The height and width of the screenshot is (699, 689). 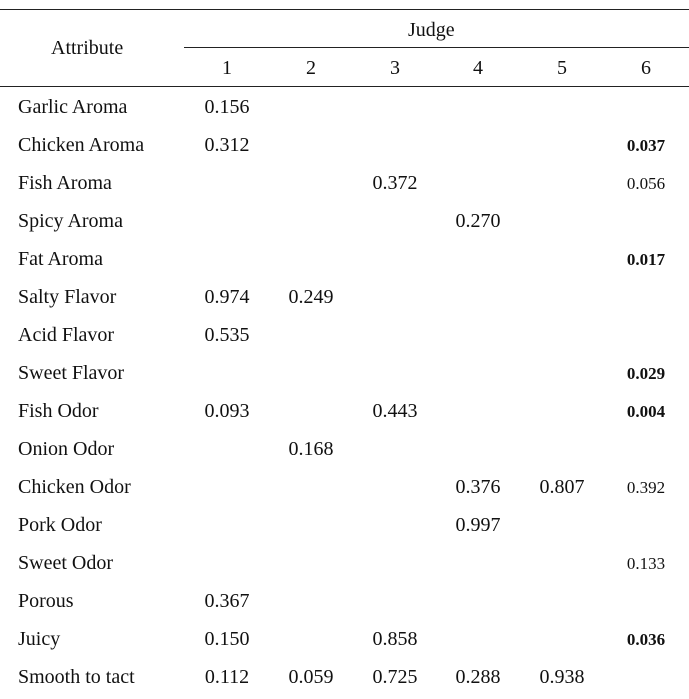 I want to click on row-attribute-label: Spicy Aroma, so click(x=70, y=221).